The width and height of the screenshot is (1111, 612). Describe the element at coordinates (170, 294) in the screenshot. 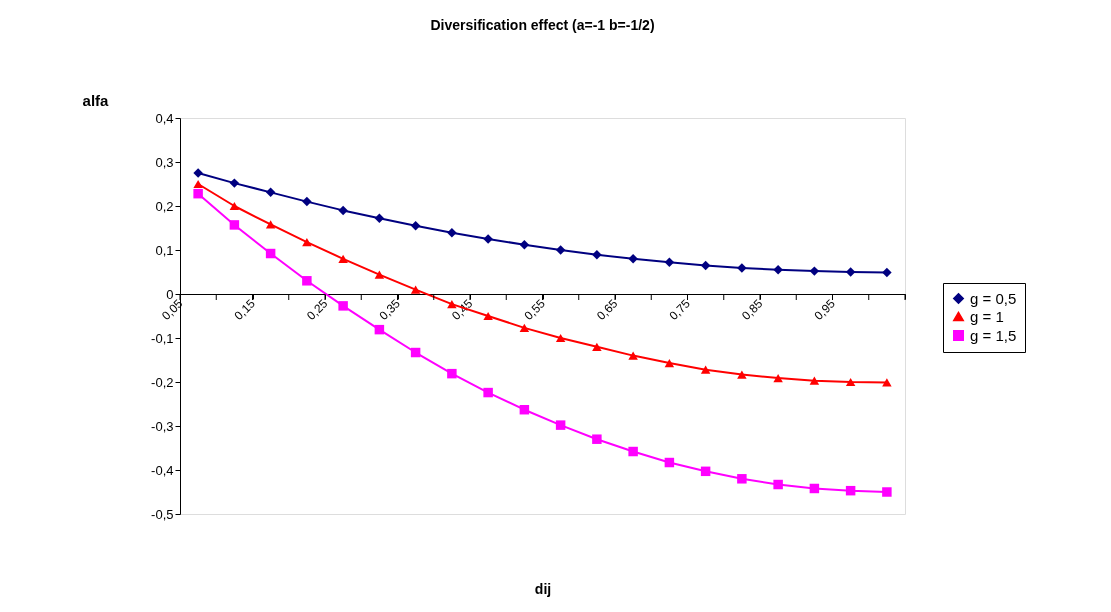

I see `y-tick-label: 0` at that location.